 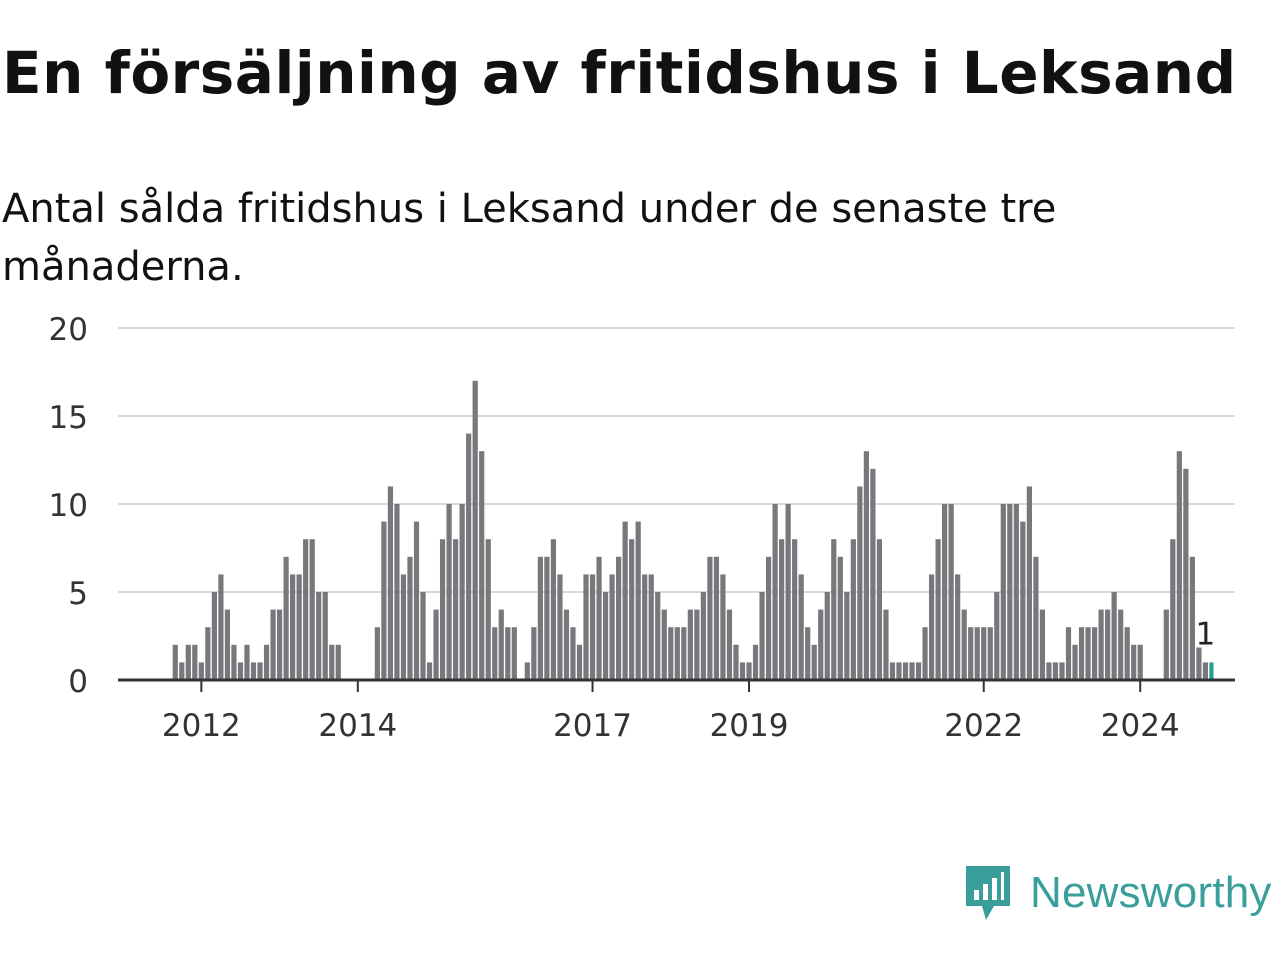 I want to click on x-tick-label: 2017, so click(x=592, y=726).